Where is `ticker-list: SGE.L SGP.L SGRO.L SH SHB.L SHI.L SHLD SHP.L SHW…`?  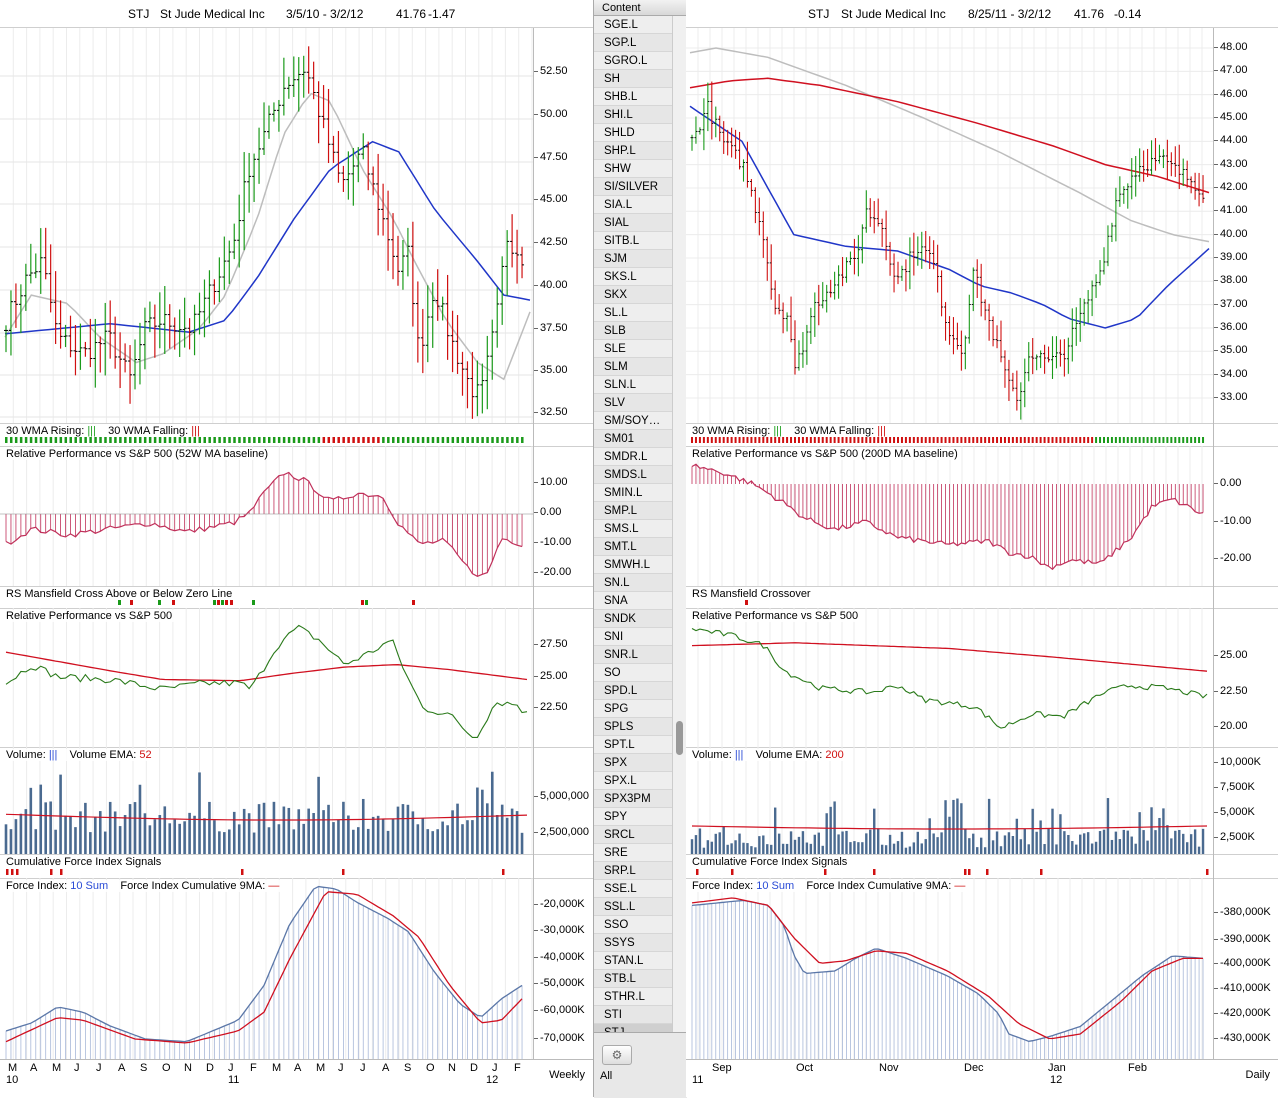
ticker-list: SGE.L SGP.L SGRO.L SH SHB.L SHI.L SHLD SHP.L SHW… is located at coordinates (633, 524).